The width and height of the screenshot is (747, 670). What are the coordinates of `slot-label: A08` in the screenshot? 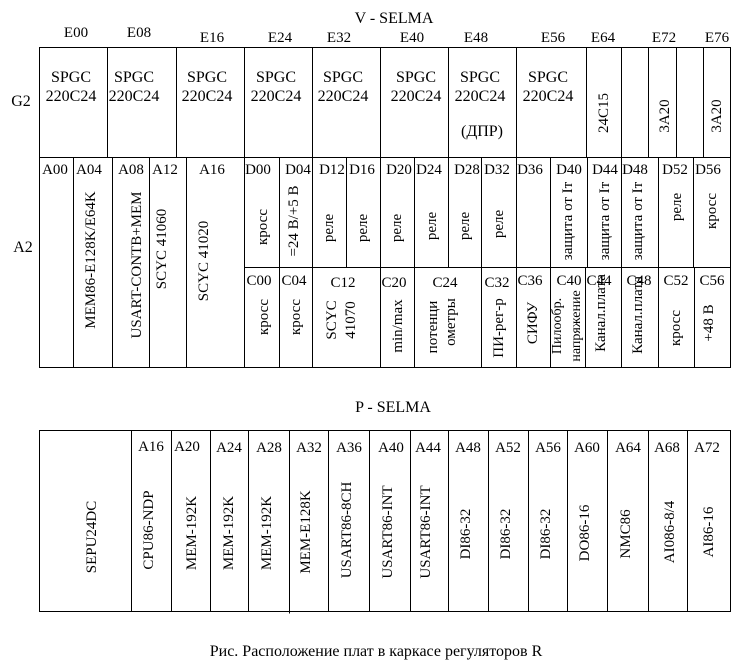 It's located at (131, 170).